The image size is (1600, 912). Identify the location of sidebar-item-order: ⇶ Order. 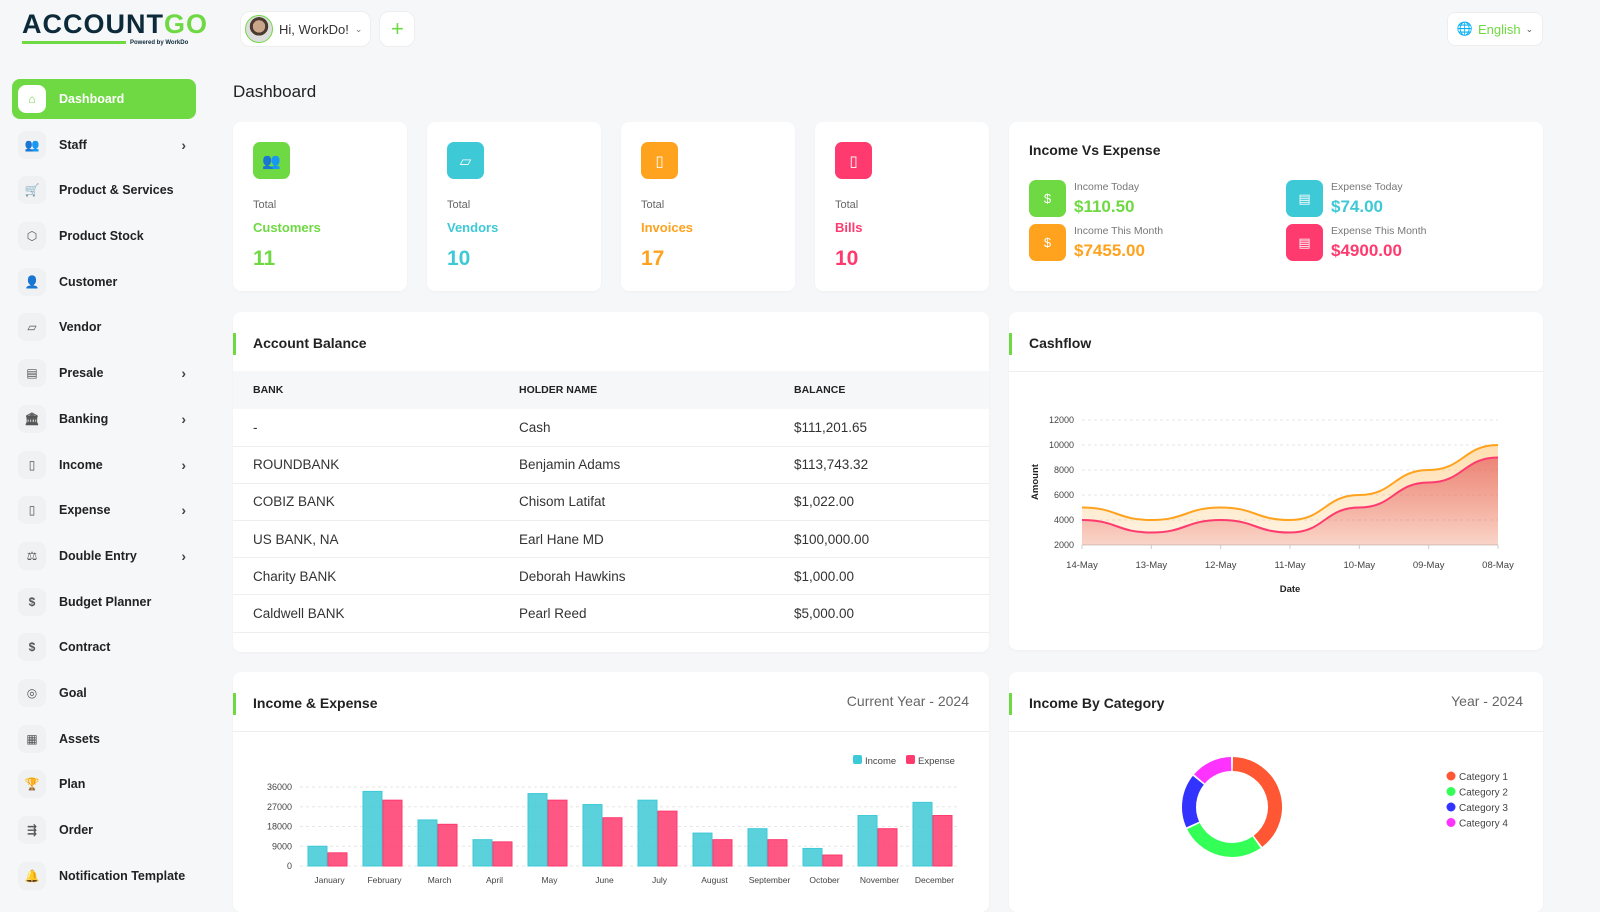
(104, 830).